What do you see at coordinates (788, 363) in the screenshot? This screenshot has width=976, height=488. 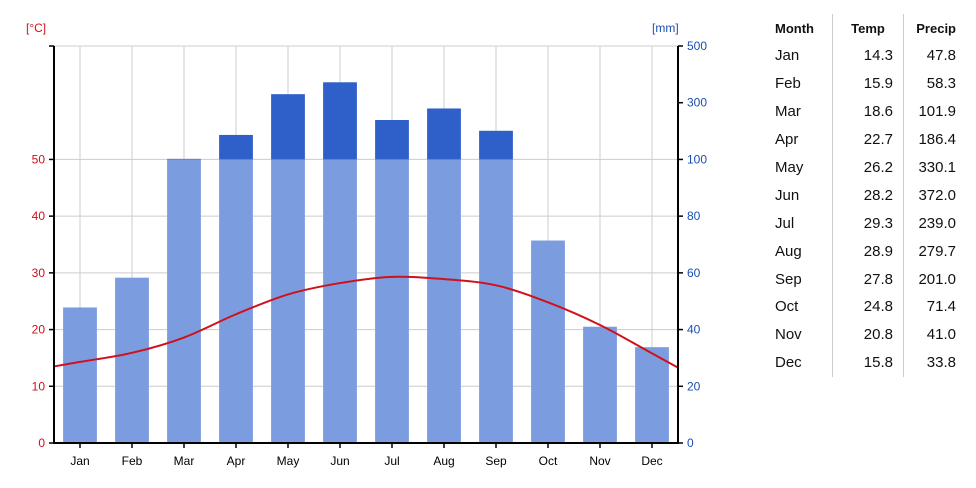 I see `table-cell-month: Dec` at bounding box center [788, 363].